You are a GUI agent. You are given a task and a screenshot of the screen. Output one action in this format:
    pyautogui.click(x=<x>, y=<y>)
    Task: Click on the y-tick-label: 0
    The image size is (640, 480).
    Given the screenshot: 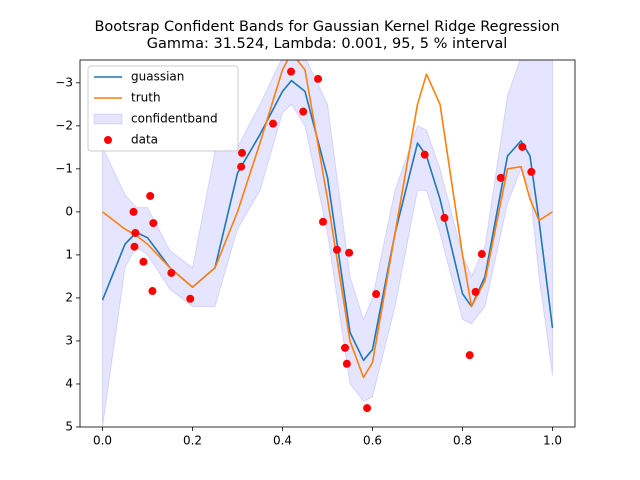 What is the action you would take?
    pyautogui.click(x=69, y=211)
    